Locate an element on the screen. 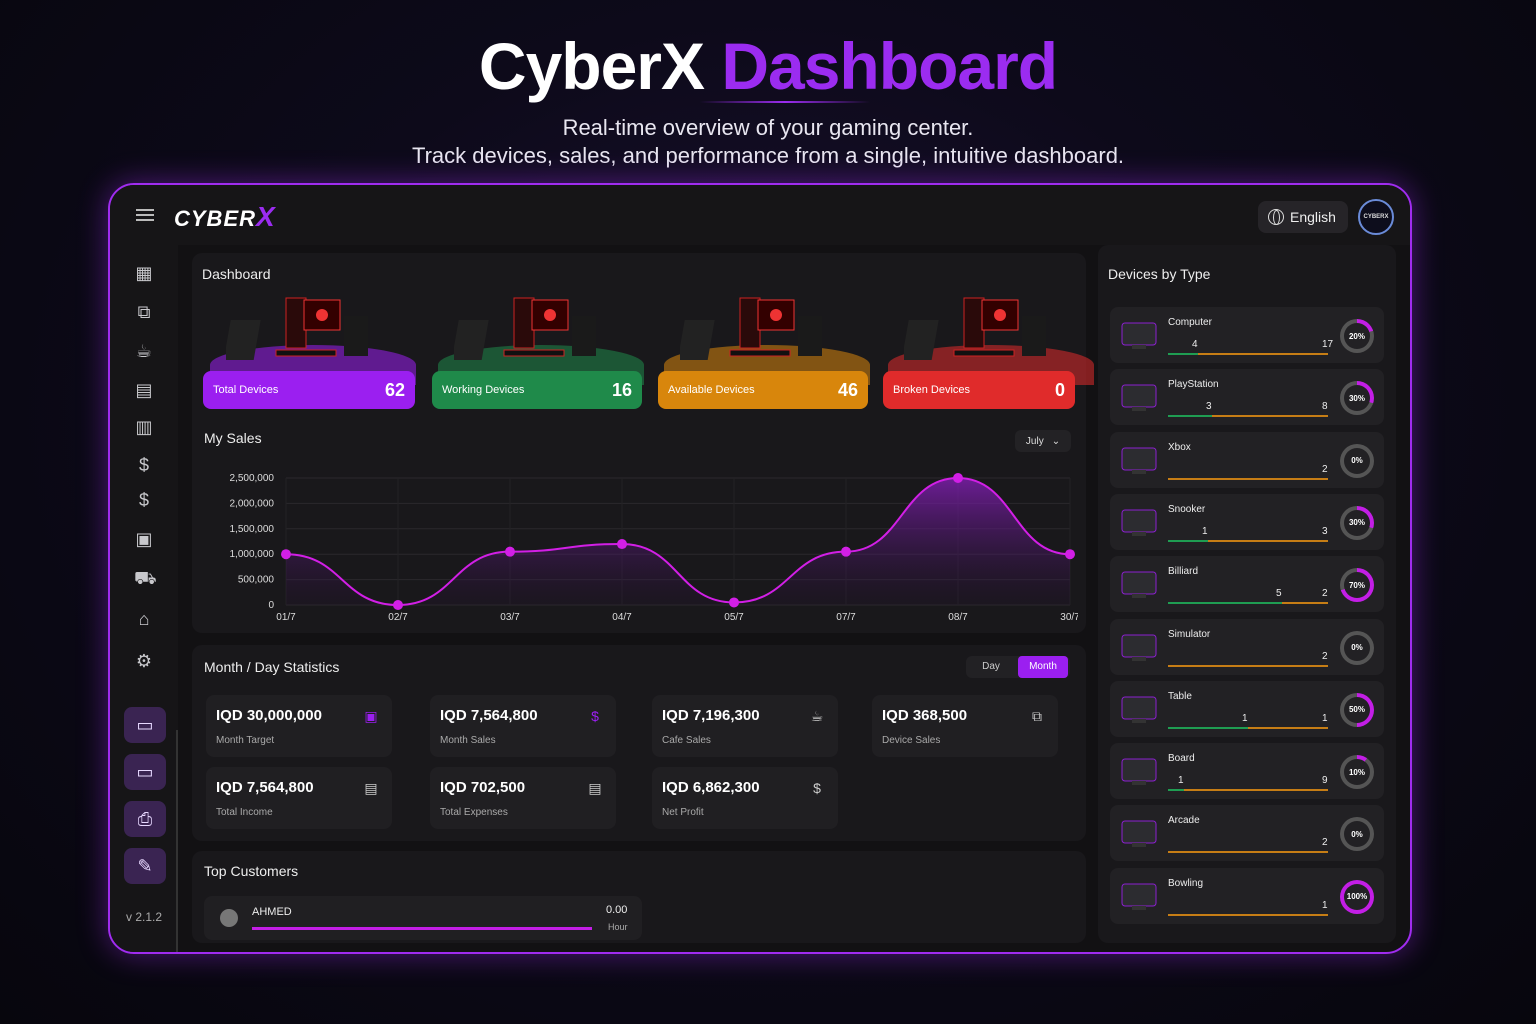 Image resolution: width=1536 pixels, height=1024 pixels. language-label: English is located at coordinates (1313, 217).